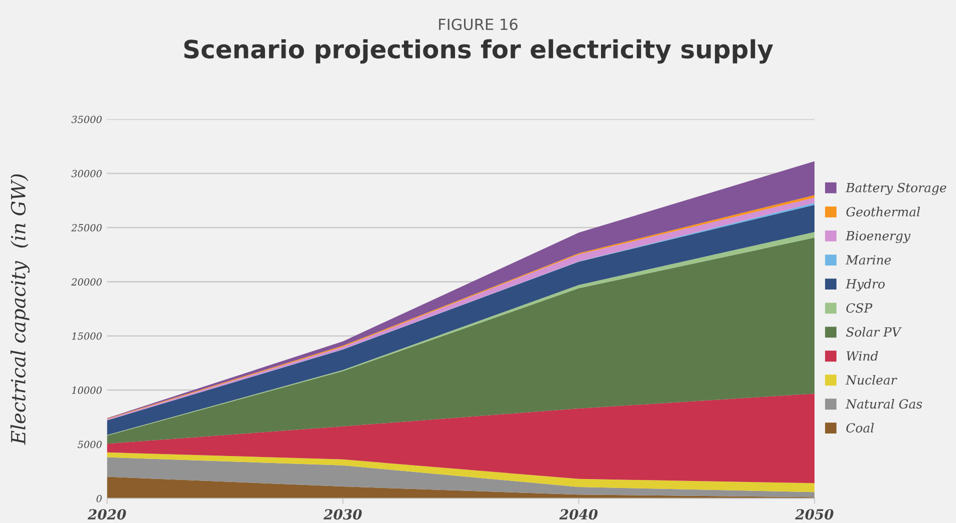 The width and height of the screenshot is (956, 523). What do you see at coordinates (87, 336) in the screenshot?
I see `y-tick-label: 15000` at bounding box center [87, 336].